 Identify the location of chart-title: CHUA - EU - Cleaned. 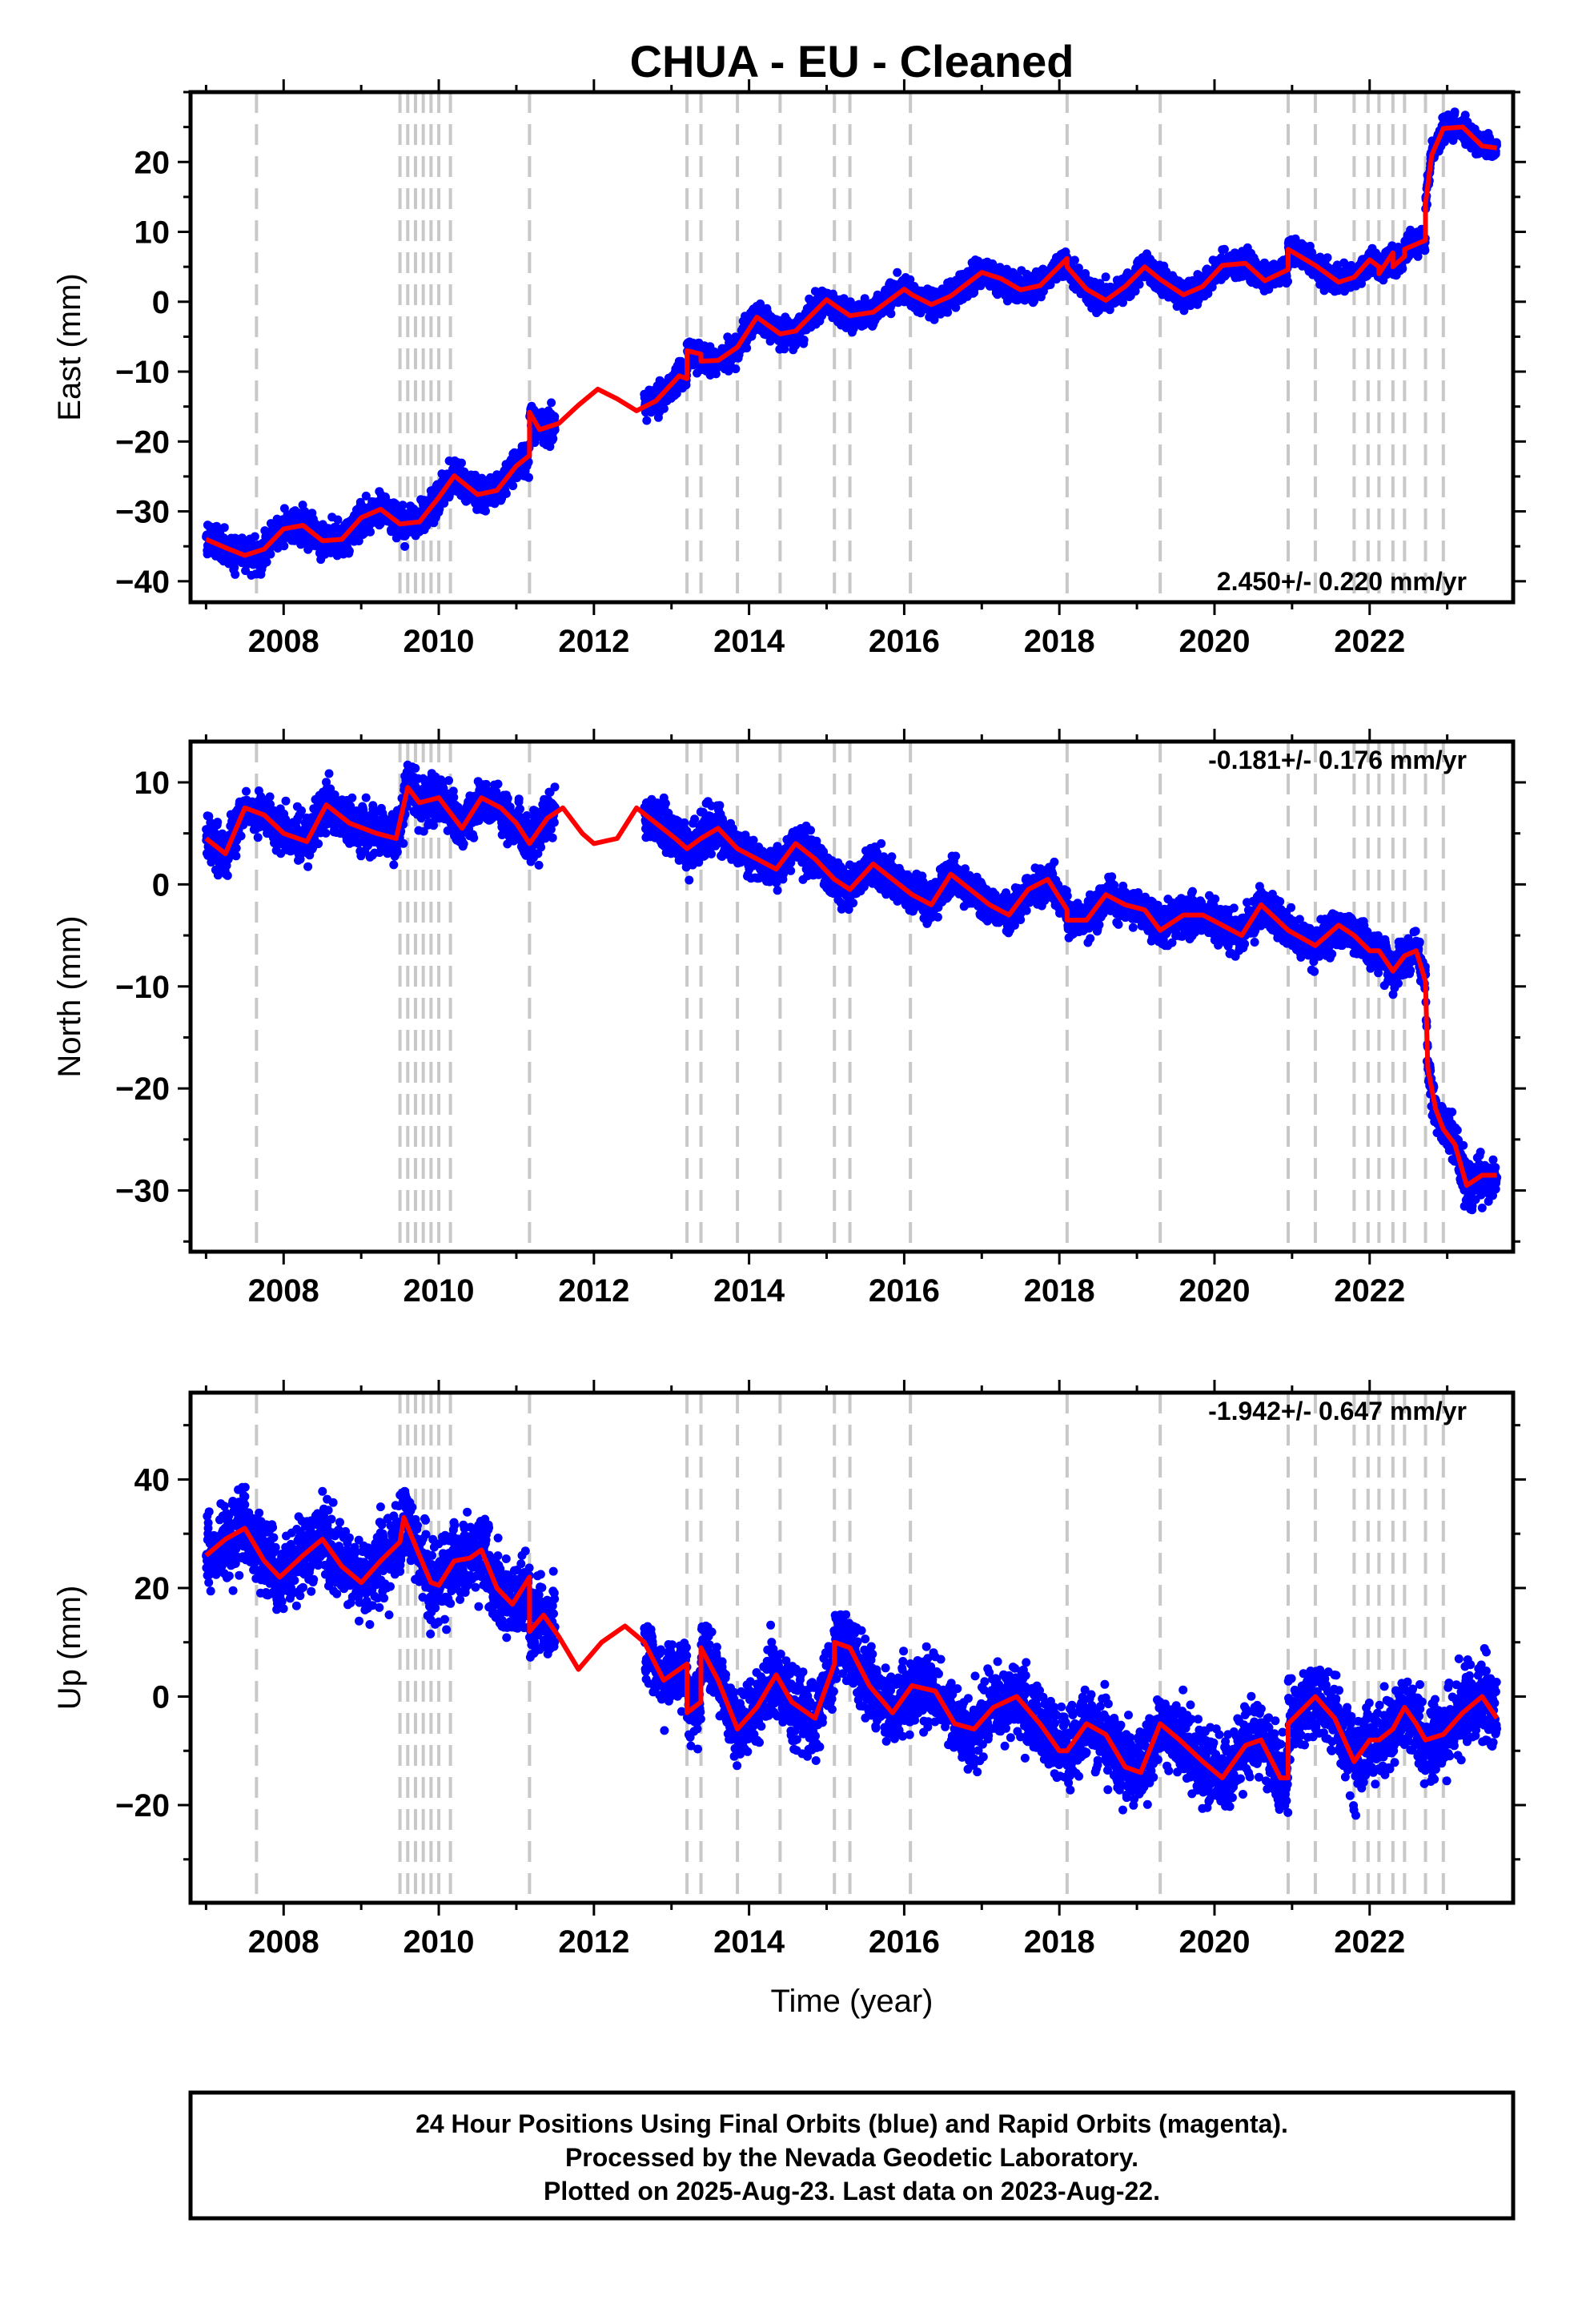
(852, 61).